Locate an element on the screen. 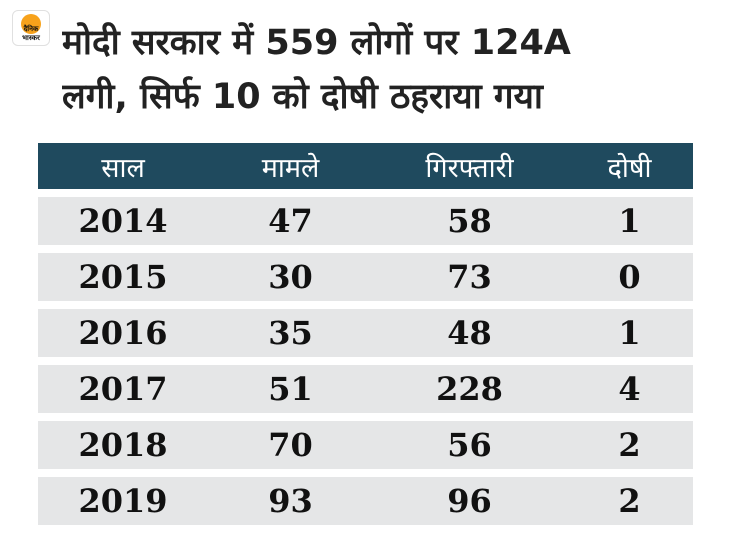 The height and width of the screenshot is (548, 730). headline-line1: मोदी सरकार में 559 लोगों पर 124A is located at coordinates (316, 43).